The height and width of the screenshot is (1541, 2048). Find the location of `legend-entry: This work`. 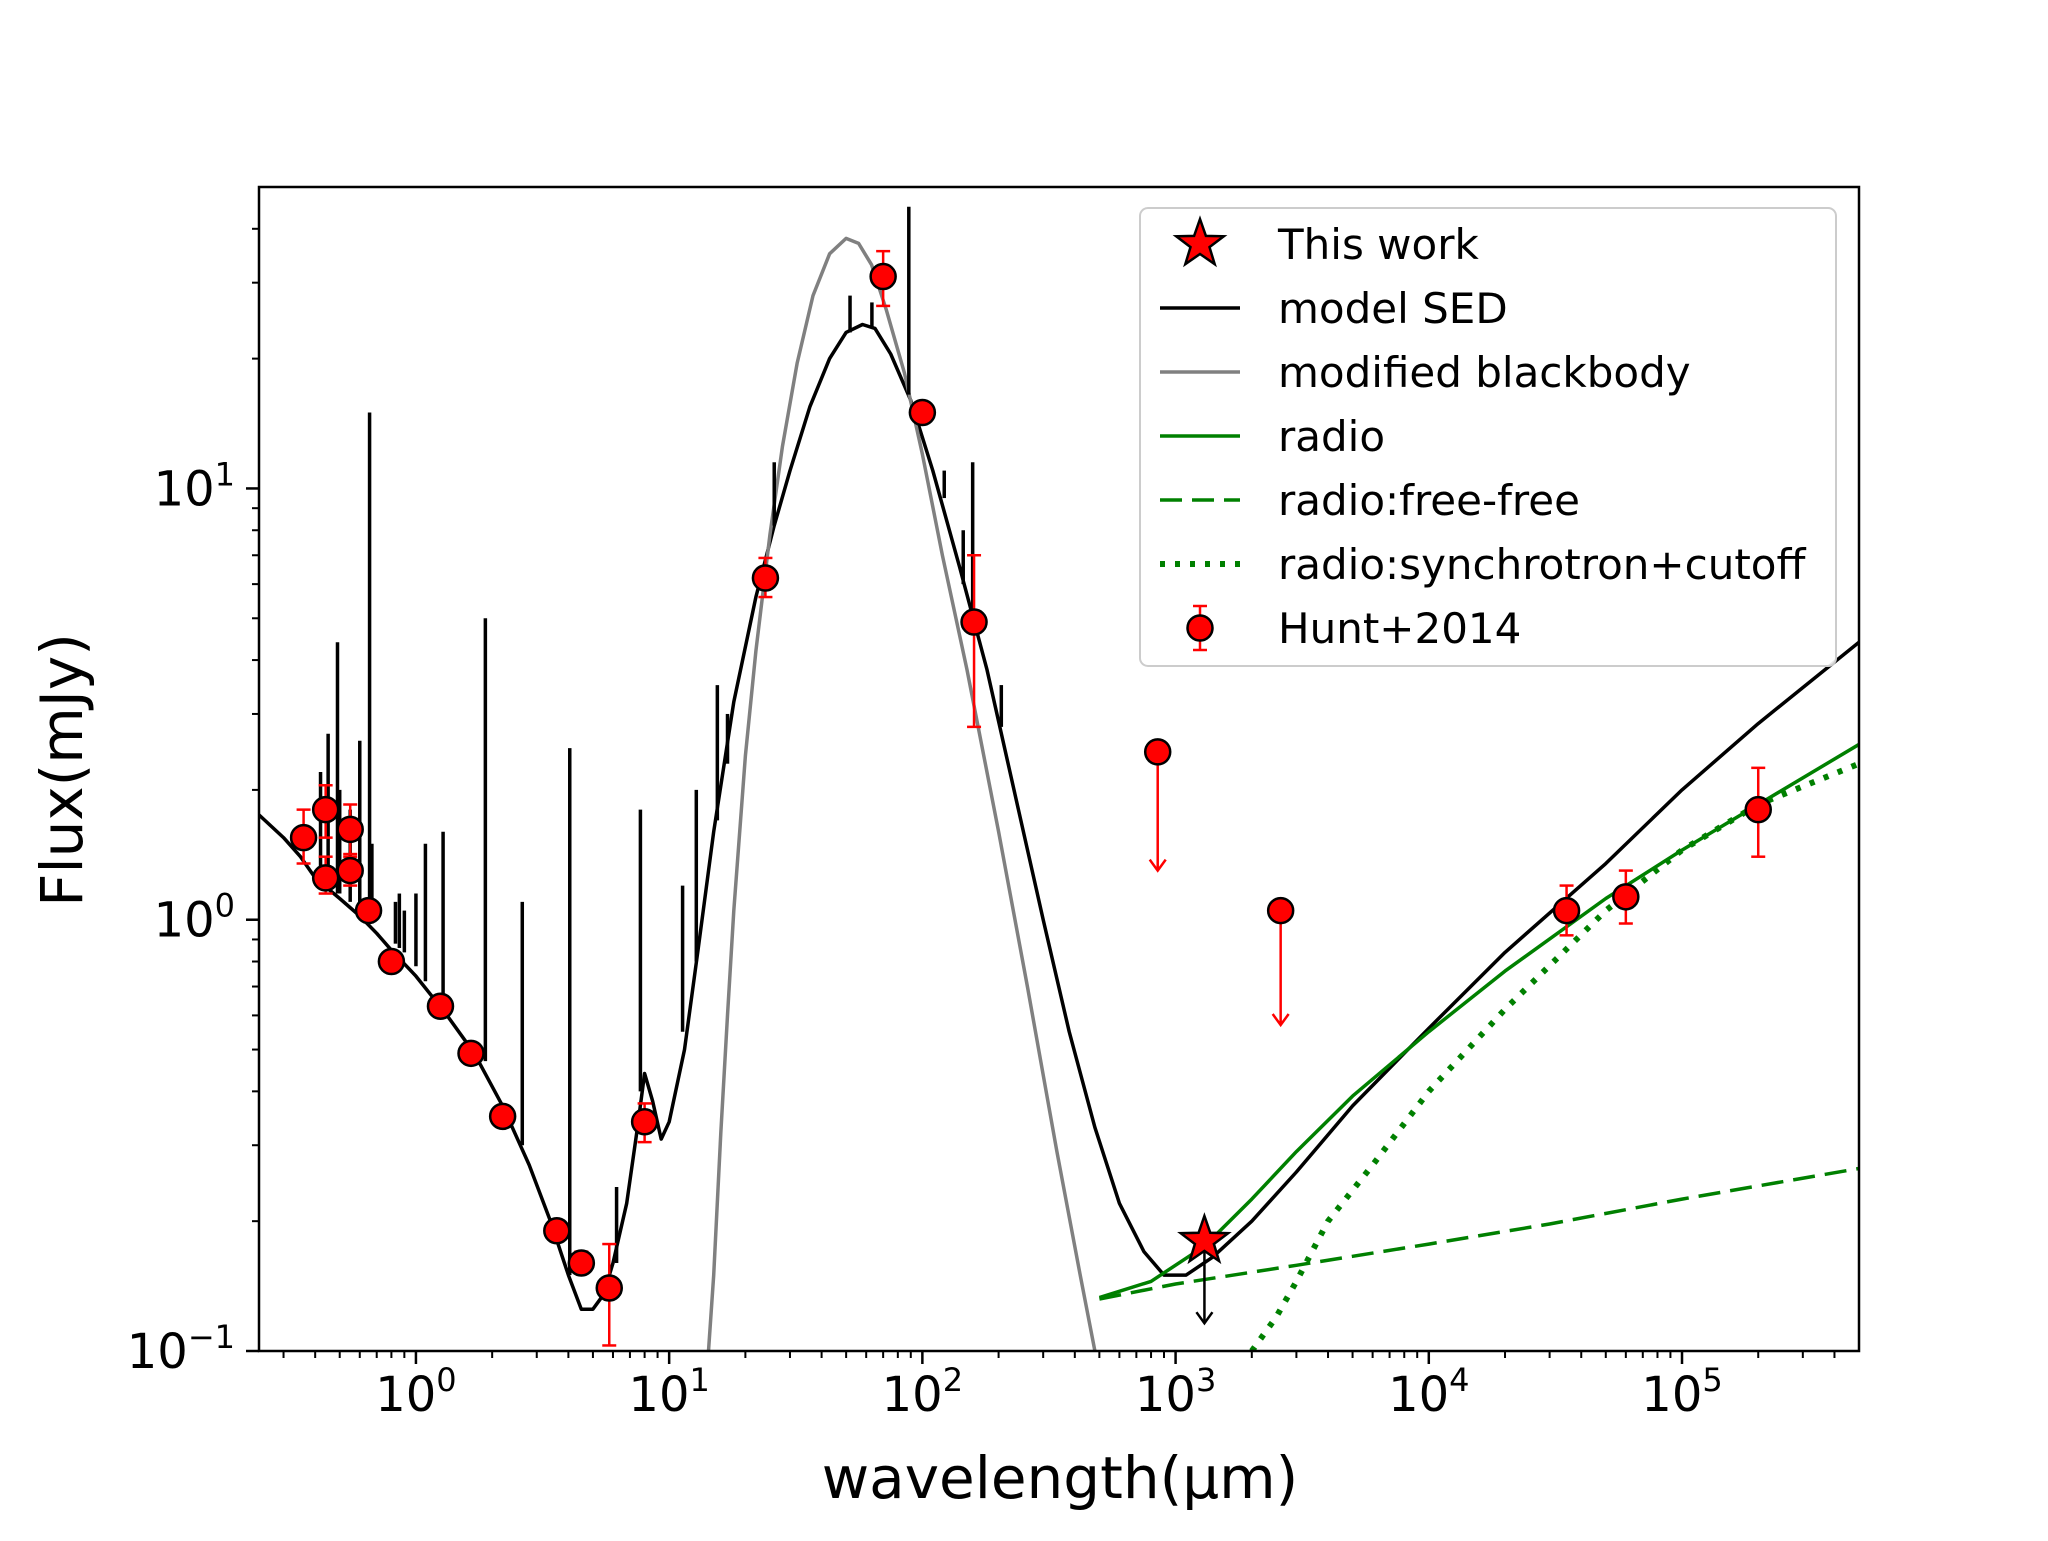

legend-entry: This work is located at coordinates (1325, 242).